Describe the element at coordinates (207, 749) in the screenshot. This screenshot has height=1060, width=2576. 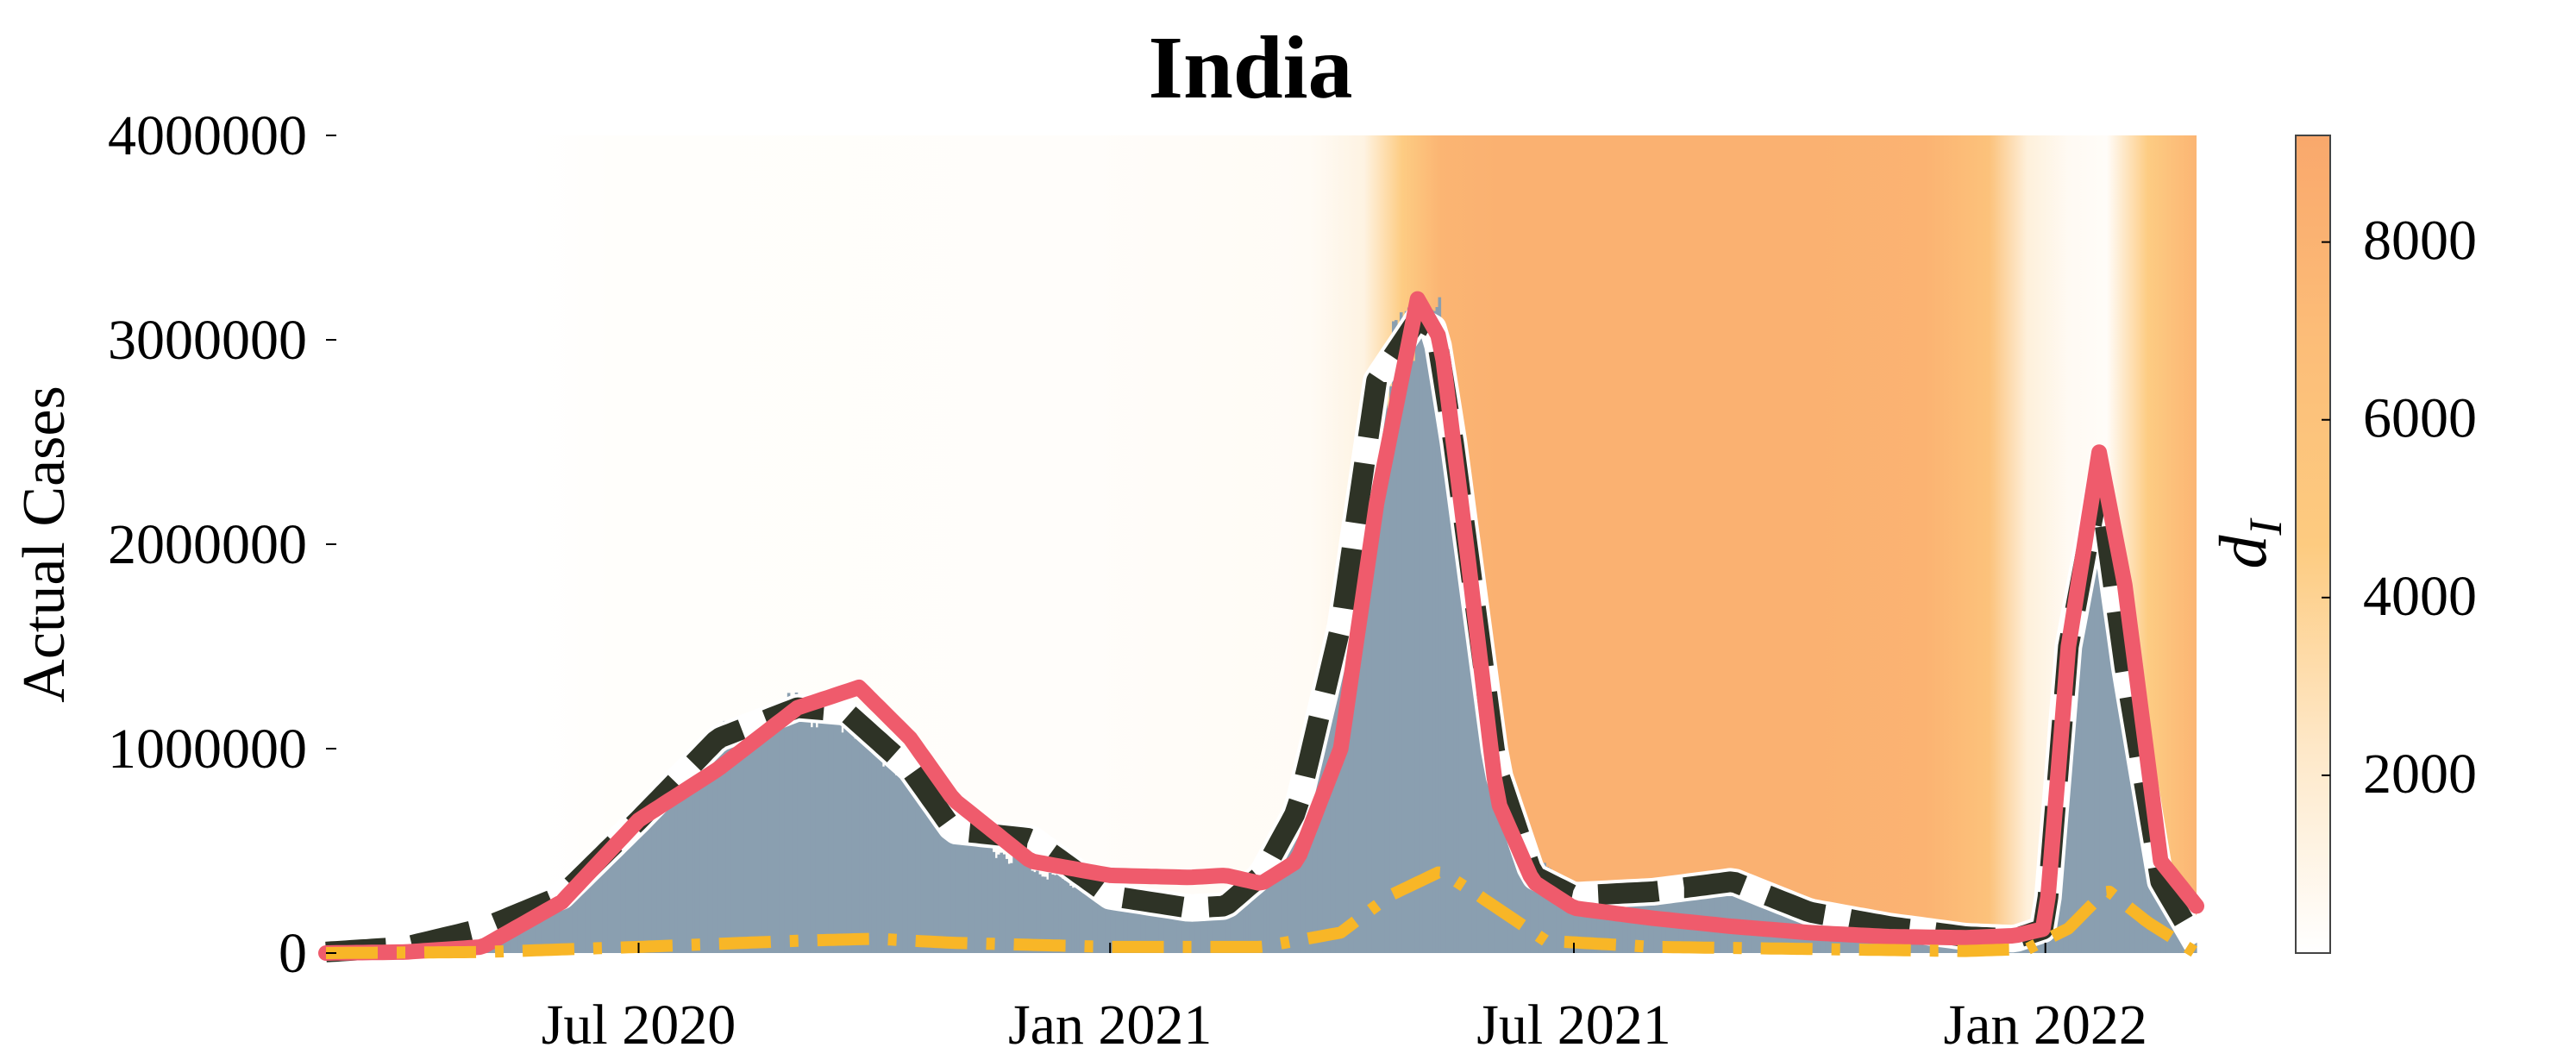
I see `y-tick-label: 1000000` at that location.